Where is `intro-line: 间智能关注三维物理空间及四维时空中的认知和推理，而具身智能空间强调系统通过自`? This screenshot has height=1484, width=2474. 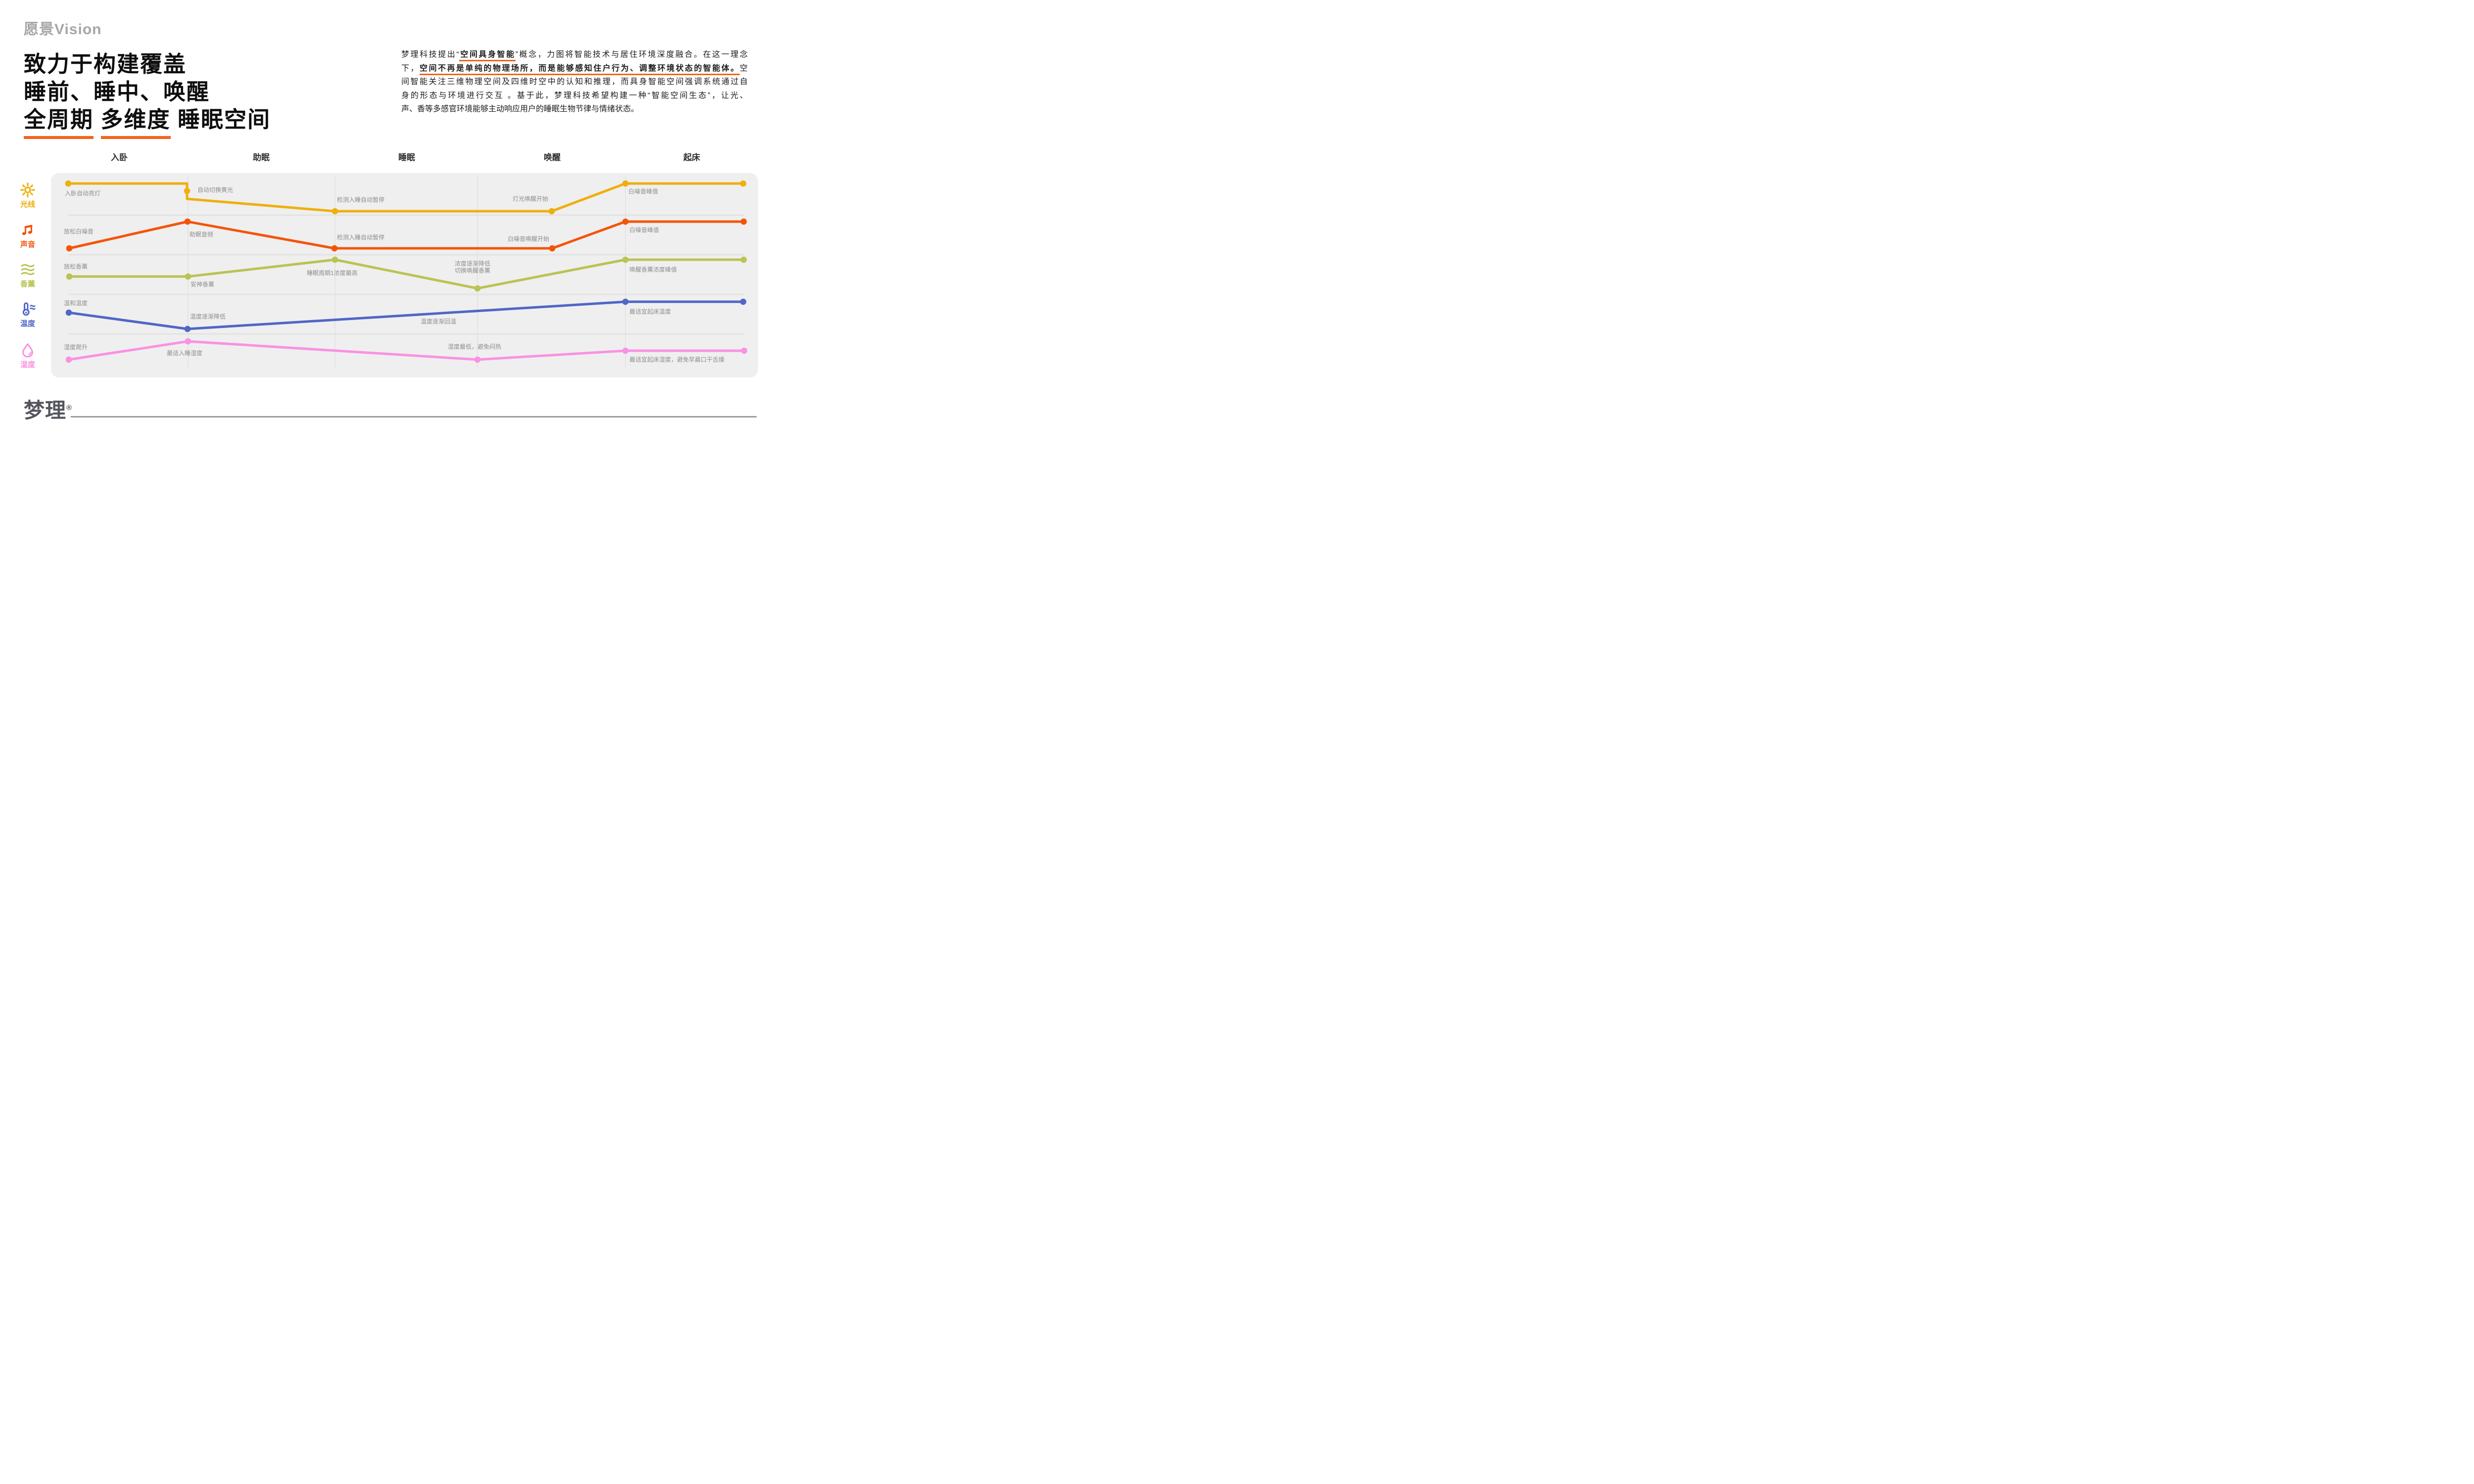
intro-line: 间智能关注三维物理空间及四维时空中的认知和推理，而具身智能空间强调系统通过自 is located at coordinates (575, 82).